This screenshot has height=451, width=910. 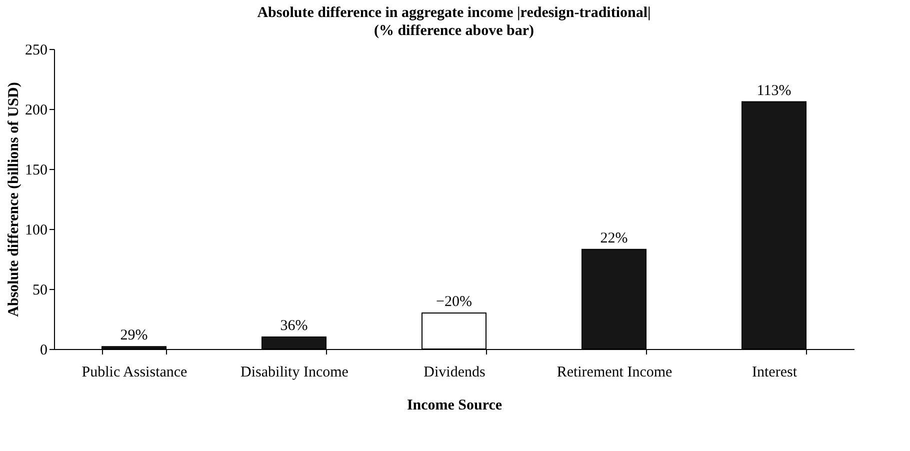 What do you see at coordinates (36, 50) in the screenshot?
I see `y-tick-label: 250` at bounding box center [36, 50].